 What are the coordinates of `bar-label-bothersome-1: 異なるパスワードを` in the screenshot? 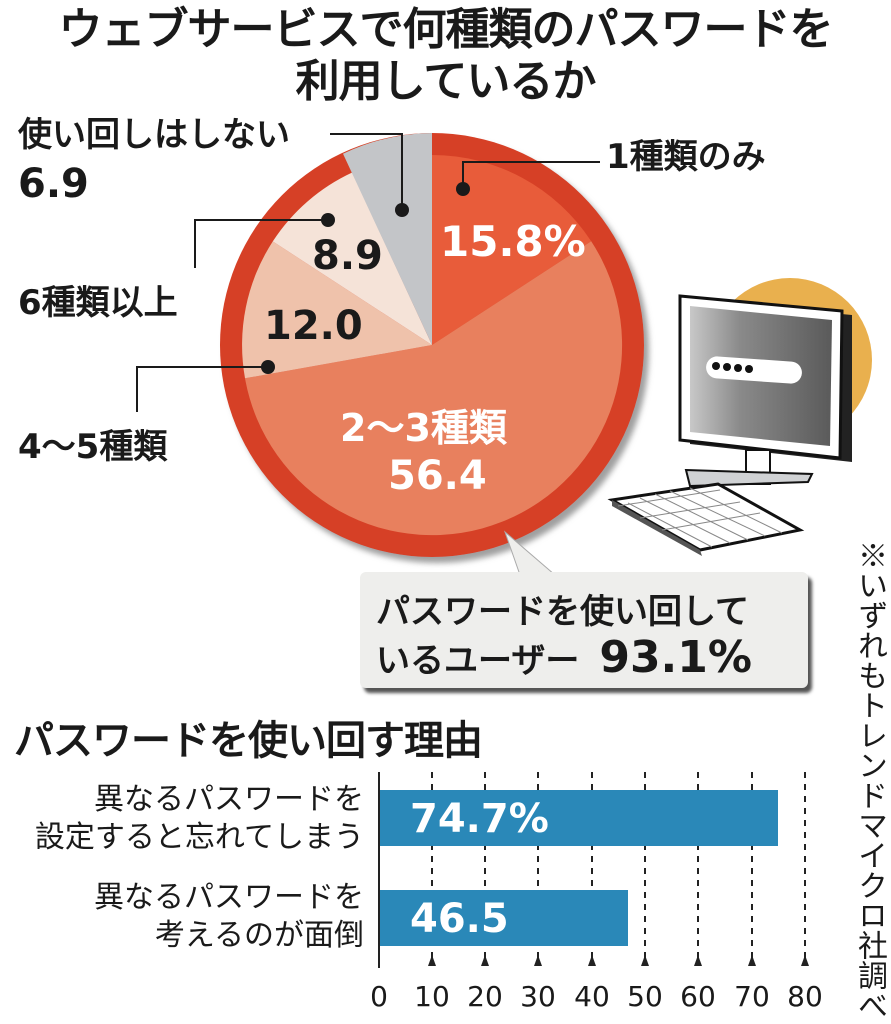 It's located at (229, 897).